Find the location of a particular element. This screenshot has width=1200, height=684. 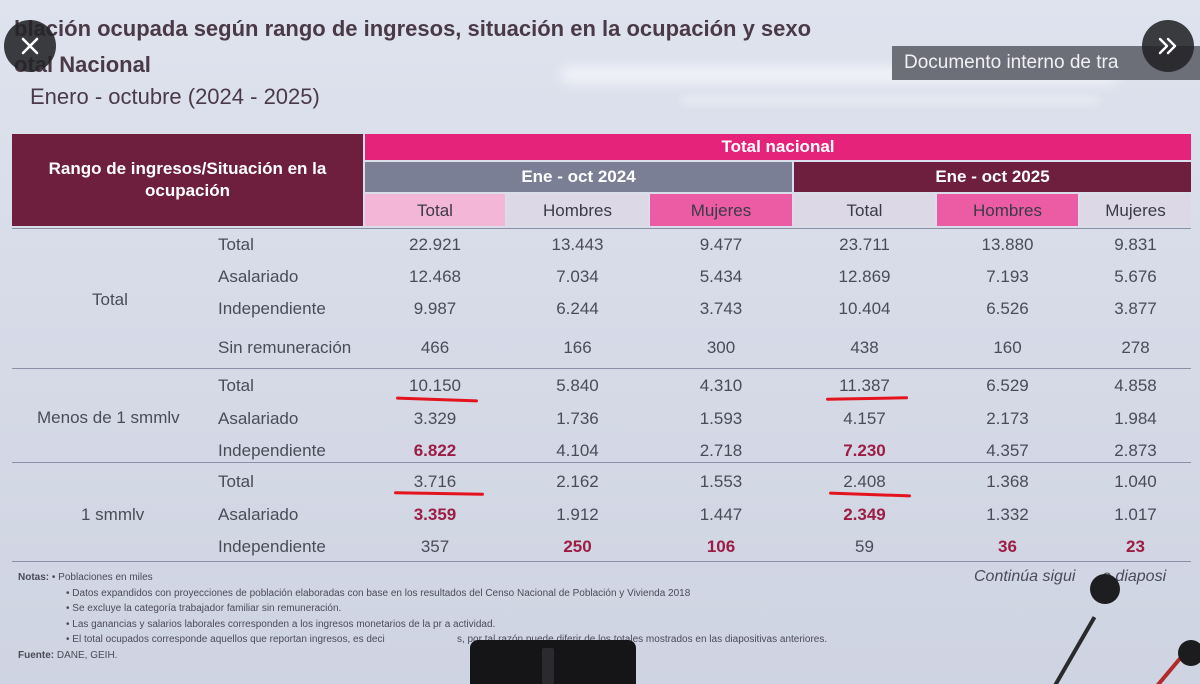

table-cell: 23.711 is located at coordinates (864, 244).